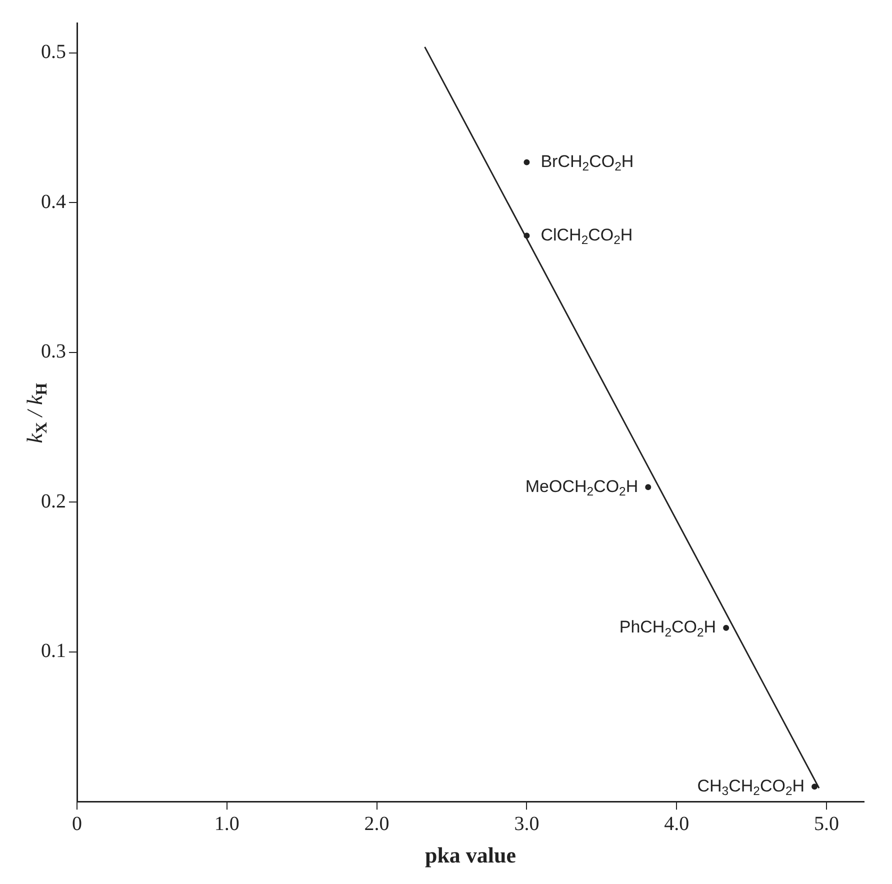 This screenshot has height=884, width=892. Describe the element at coordinates (527, 823) in the screenshot. I see `x-tick-label: 3.0` at that location.